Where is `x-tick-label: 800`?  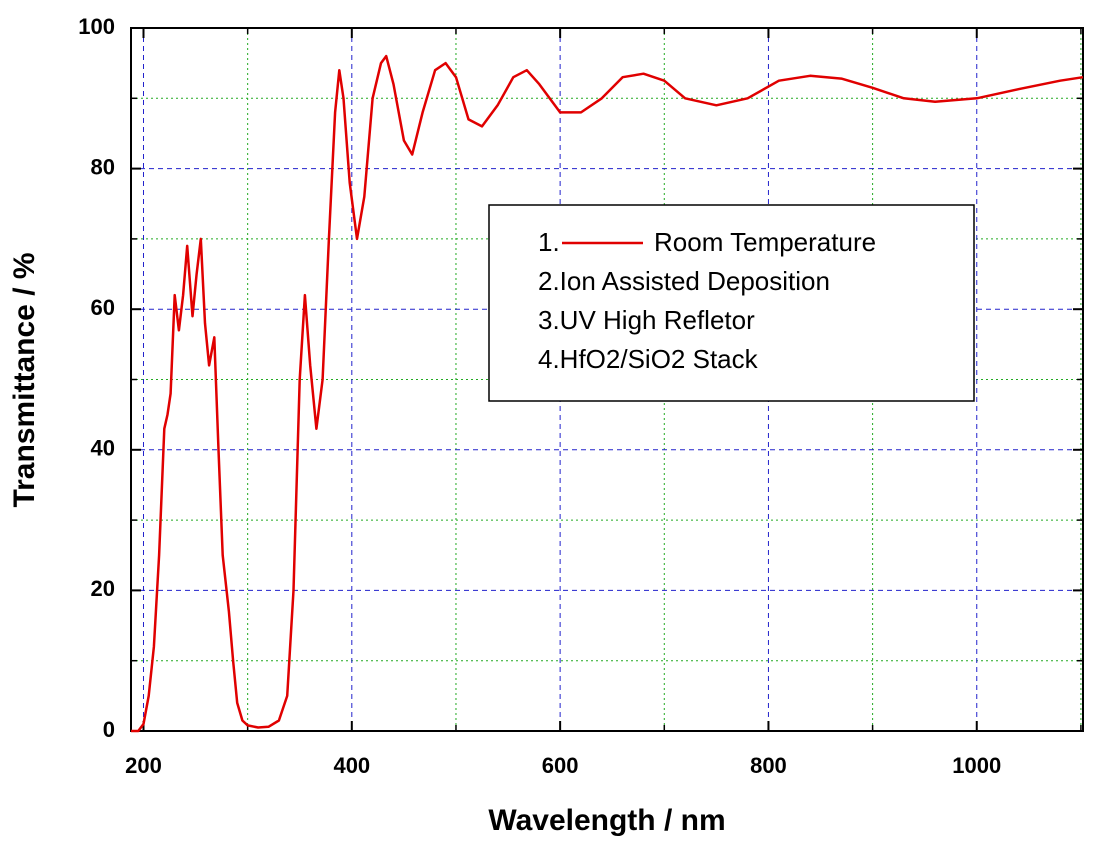 x-tick-label: 800 is located at coordinates (768, 765).